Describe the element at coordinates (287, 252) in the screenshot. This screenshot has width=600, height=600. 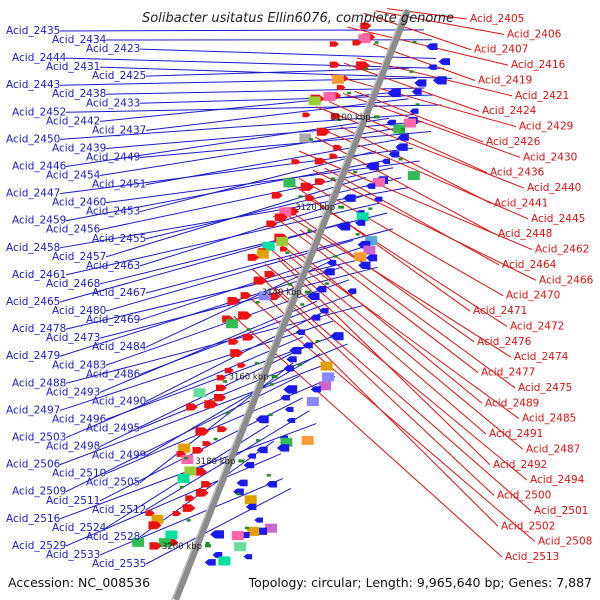
I see `gene-marker` at that location.